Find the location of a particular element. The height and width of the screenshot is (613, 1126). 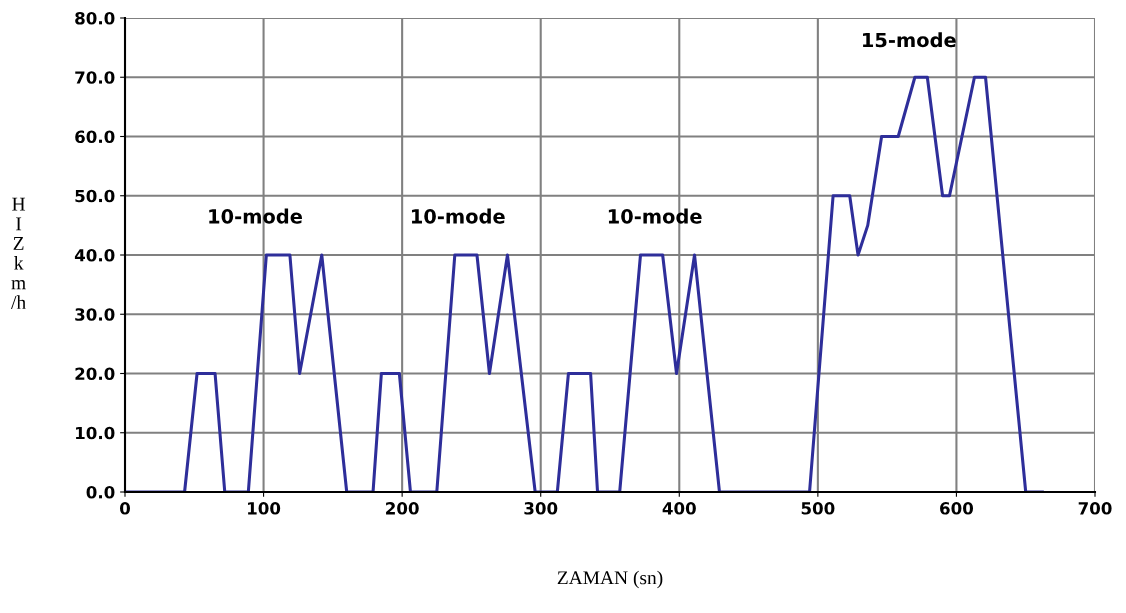

y-tick-label: 50.0 is located at coordinates (95, 196).